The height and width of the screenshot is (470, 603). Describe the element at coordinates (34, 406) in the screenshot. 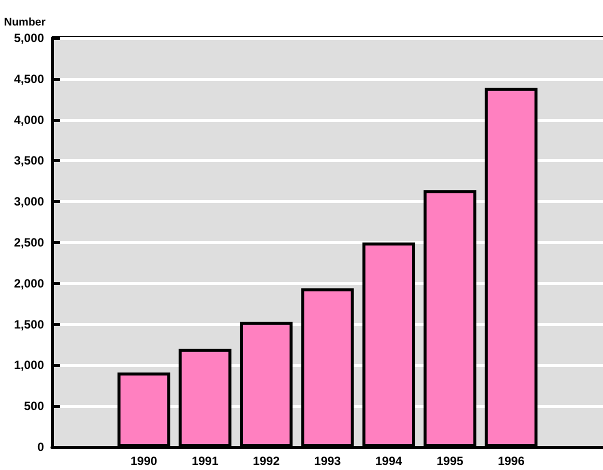

I see `y-tick-label: 500` at that location.